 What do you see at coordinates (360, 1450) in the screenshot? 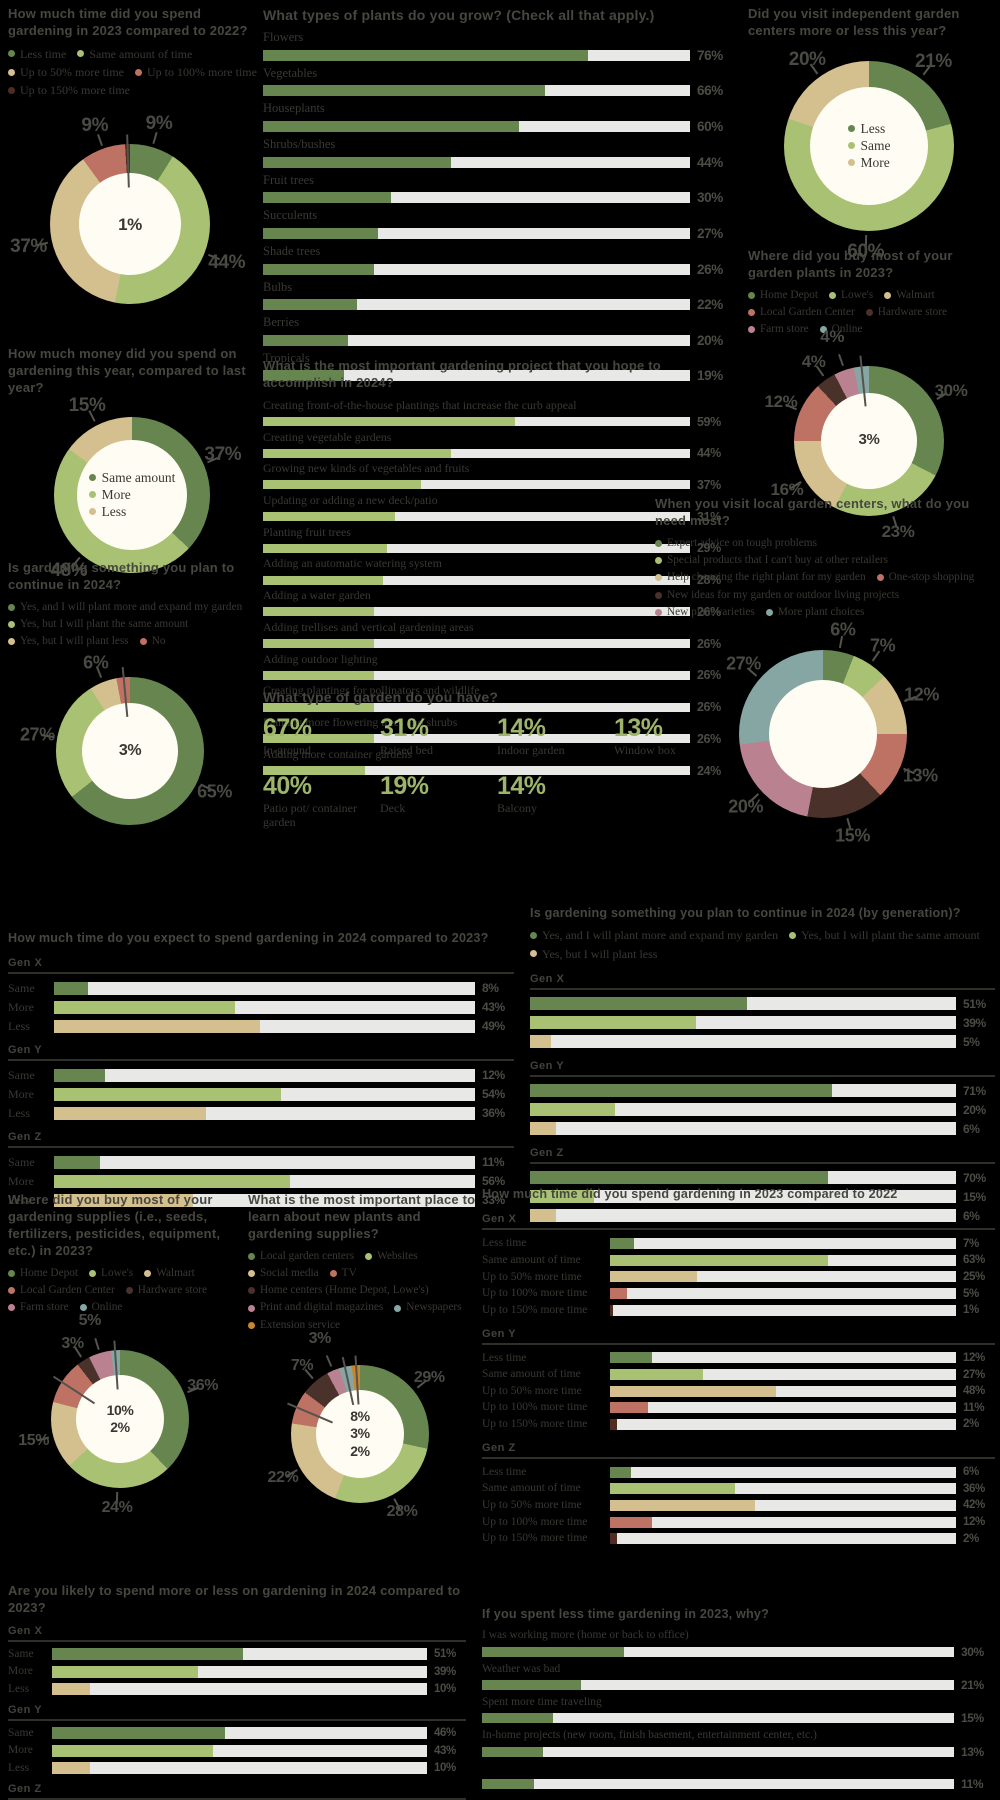
I see `center-value: 2%` at bounding box center [360, 1450].